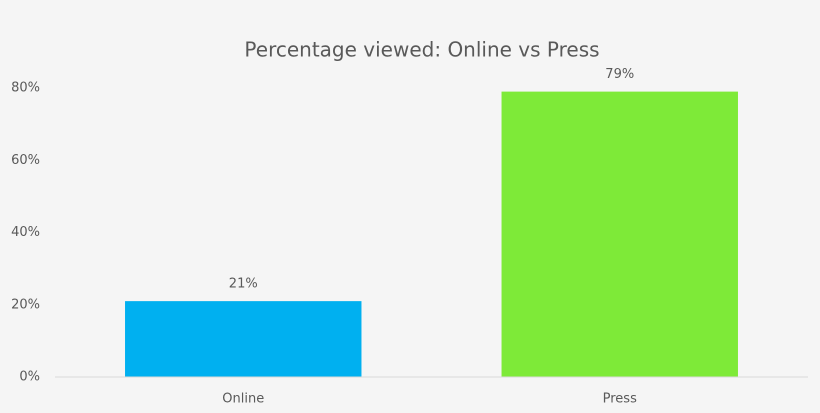  What do you see at coordinates (619, 74) in the screenshot?
I see `data-label: 79%` at bounding box center [619, 74].